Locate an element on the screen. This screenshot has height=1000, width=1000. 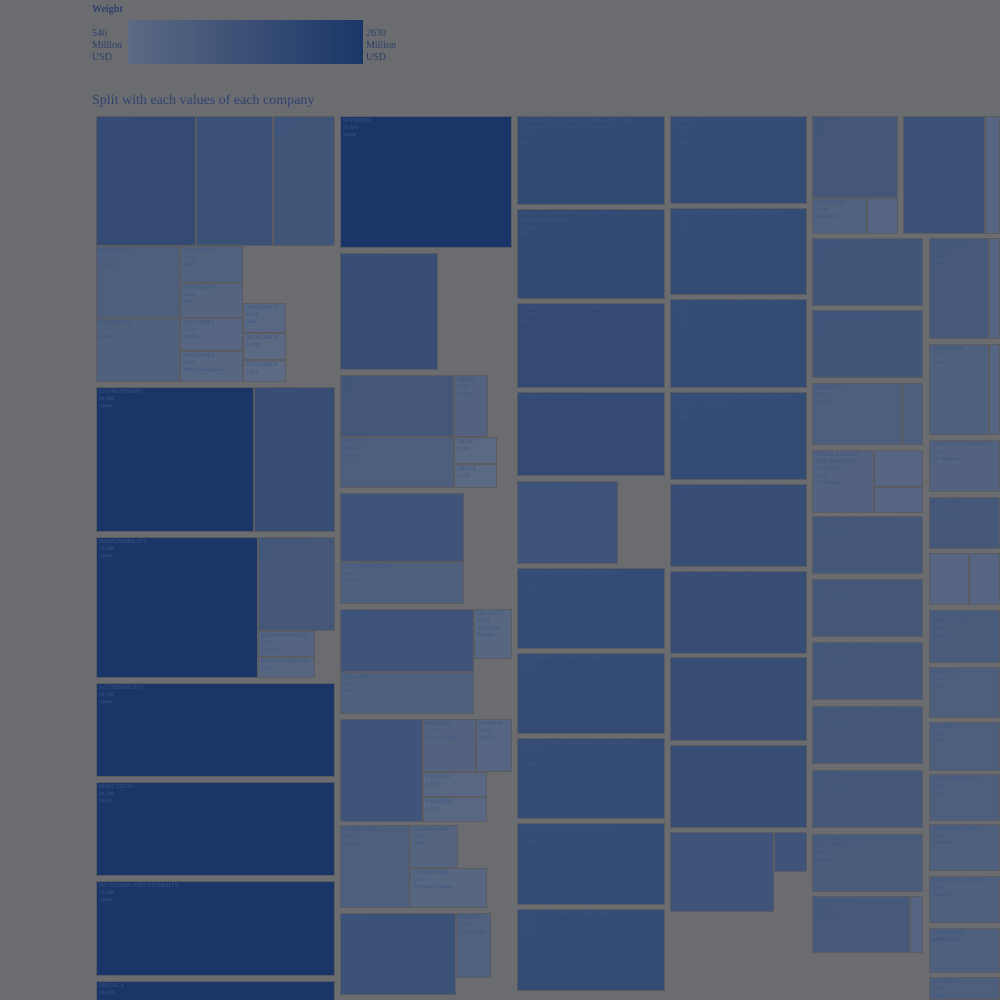
tile-company: Disney is located at coordinates (107, 265).